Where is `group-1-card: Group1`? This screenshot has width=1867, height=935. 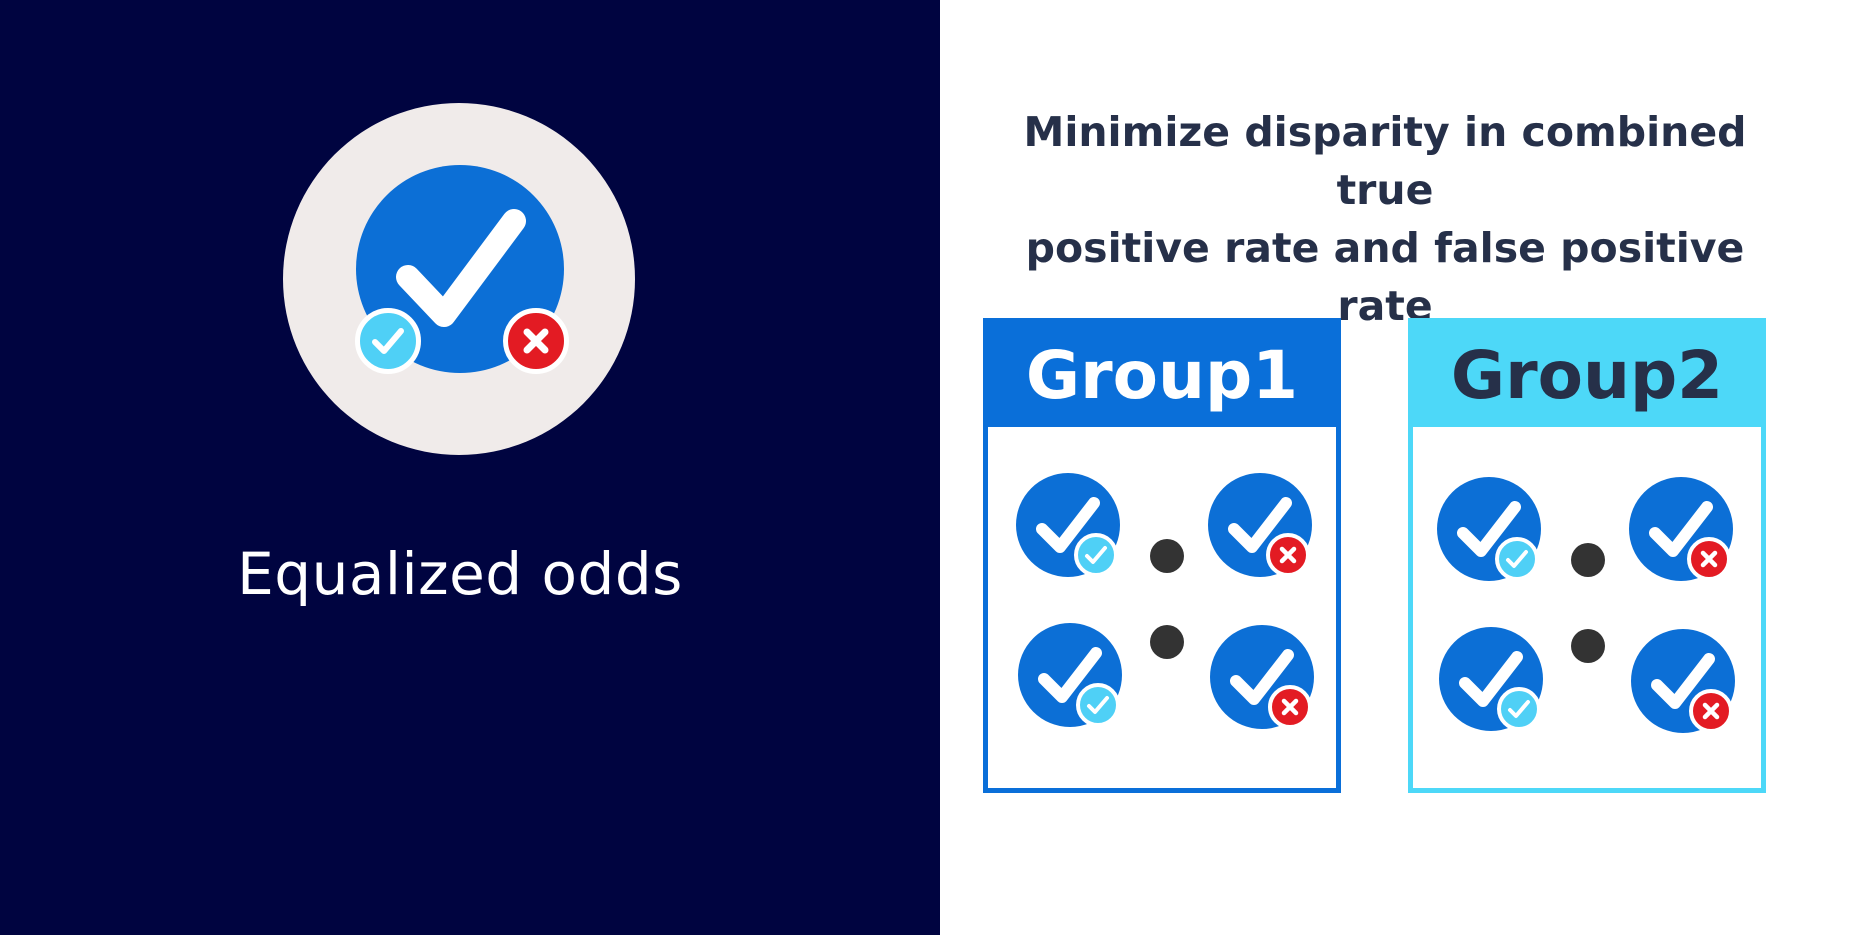
group-1-card: Group1 is located at coordinates (1162, 555).